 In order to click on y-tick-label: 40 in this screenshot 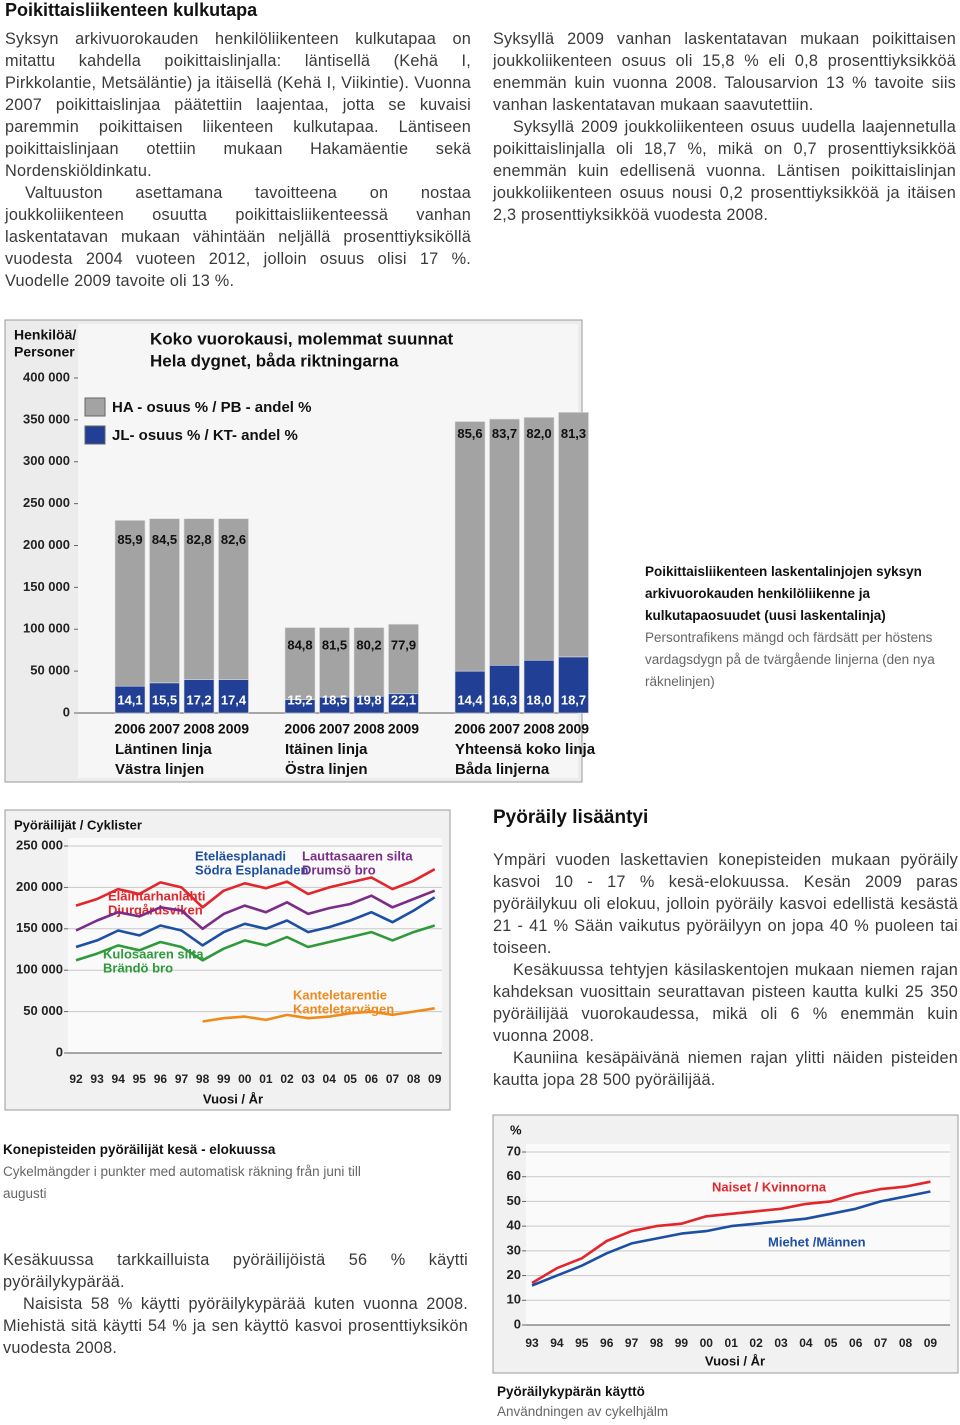, I will do `click(514, 1225)`.